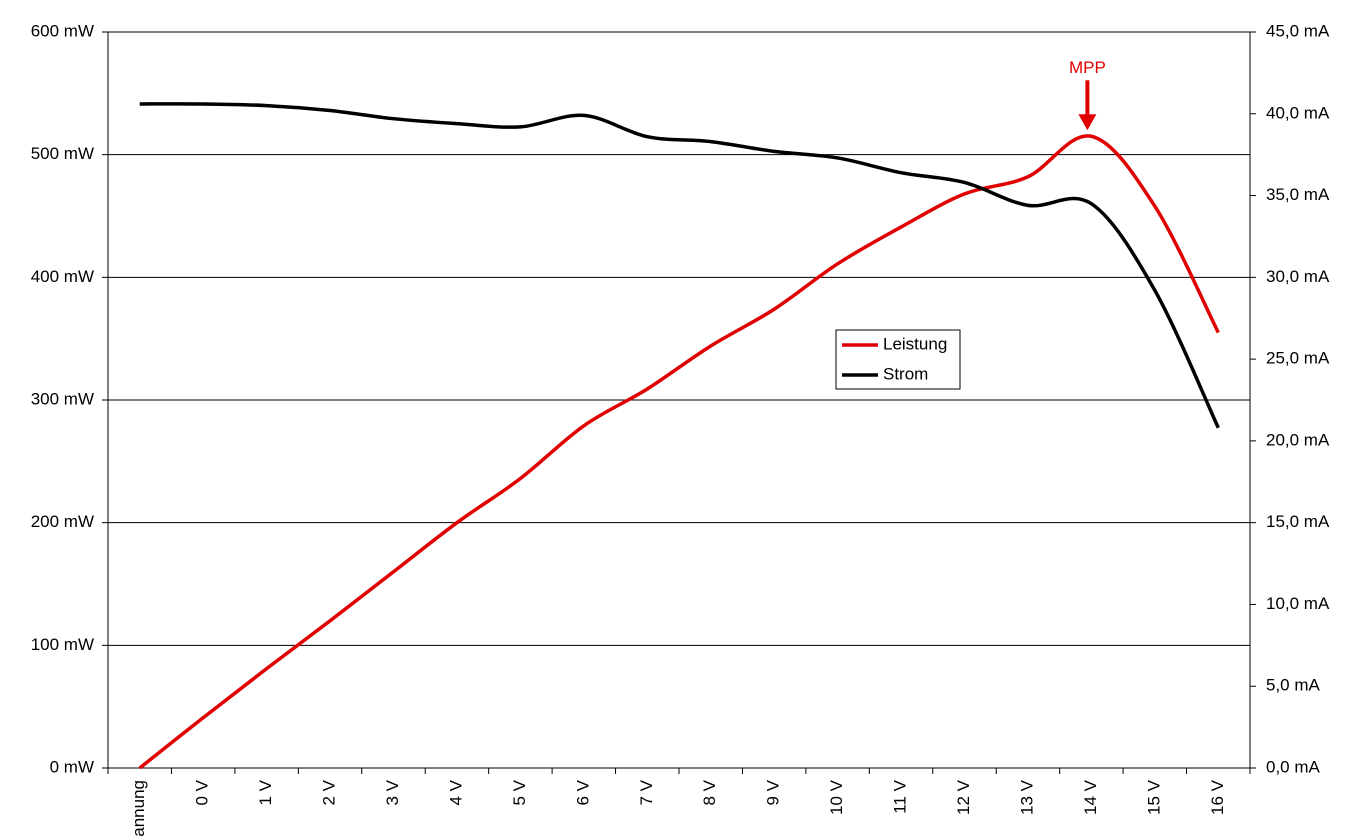  What do you see at coordinates (1087, 67) in the screenshot?
I see `annotation: MPP` at bounding box center [1087, 67].